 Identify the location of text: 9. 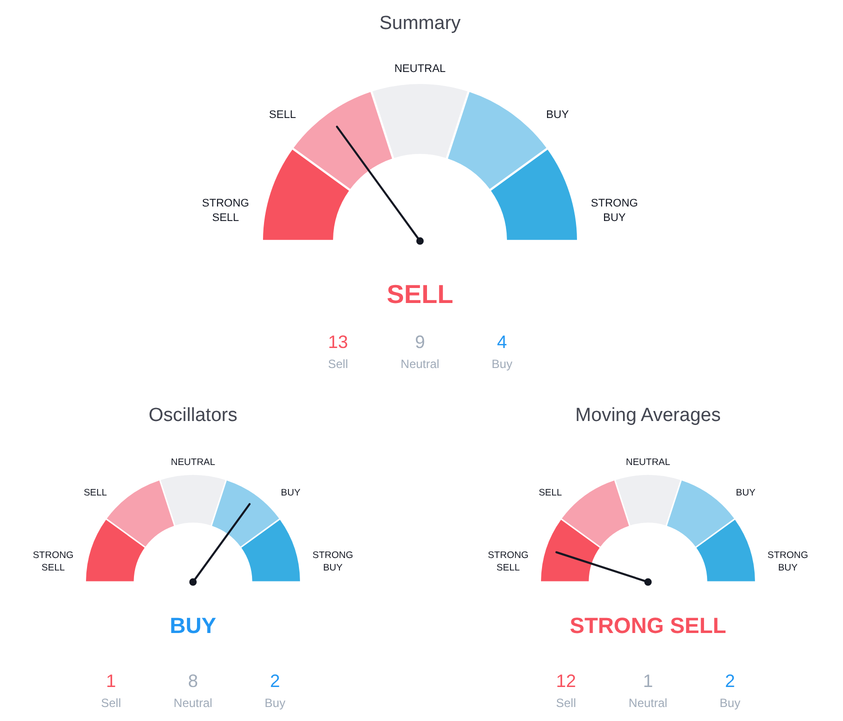
(420, 342).